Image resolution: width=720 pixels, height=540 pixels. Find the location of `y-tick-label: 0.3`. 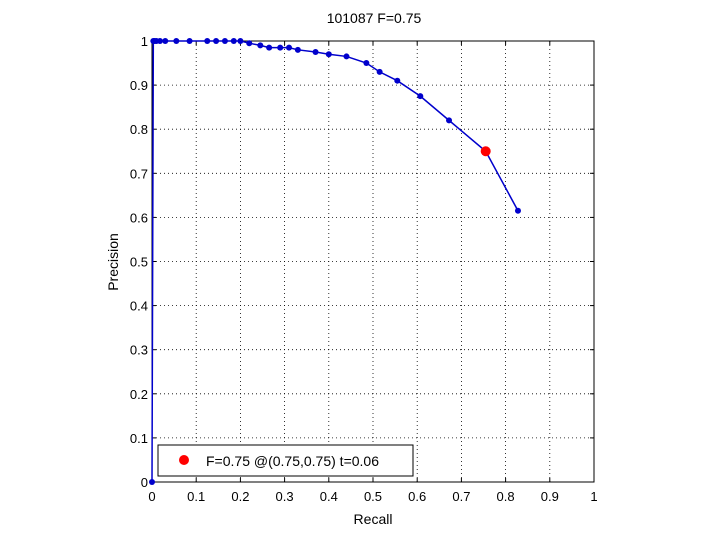

y-tick-label: 0.3 is located at coordinates (139, 350).